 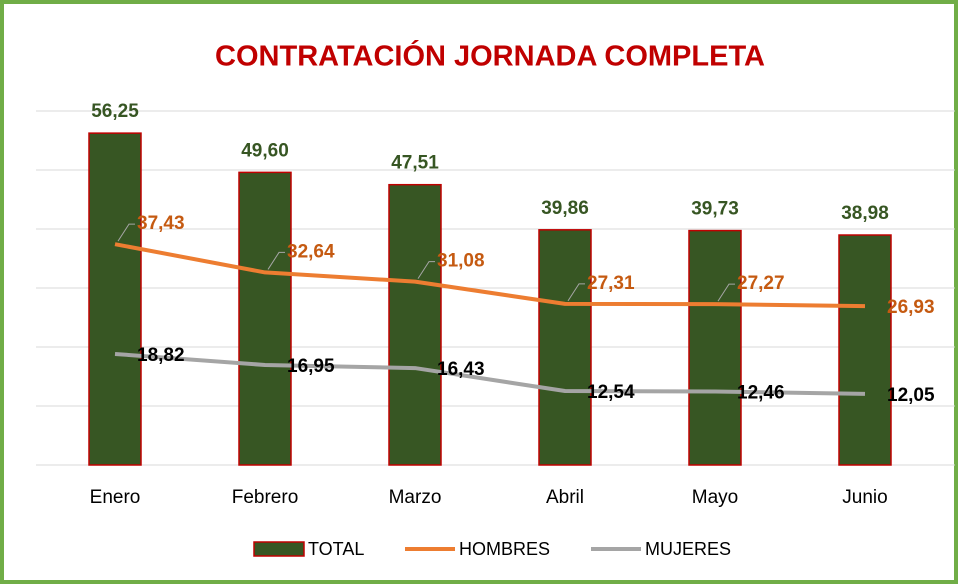 I want to click on legend-label: TOTAL, so click(x=336, y=549).